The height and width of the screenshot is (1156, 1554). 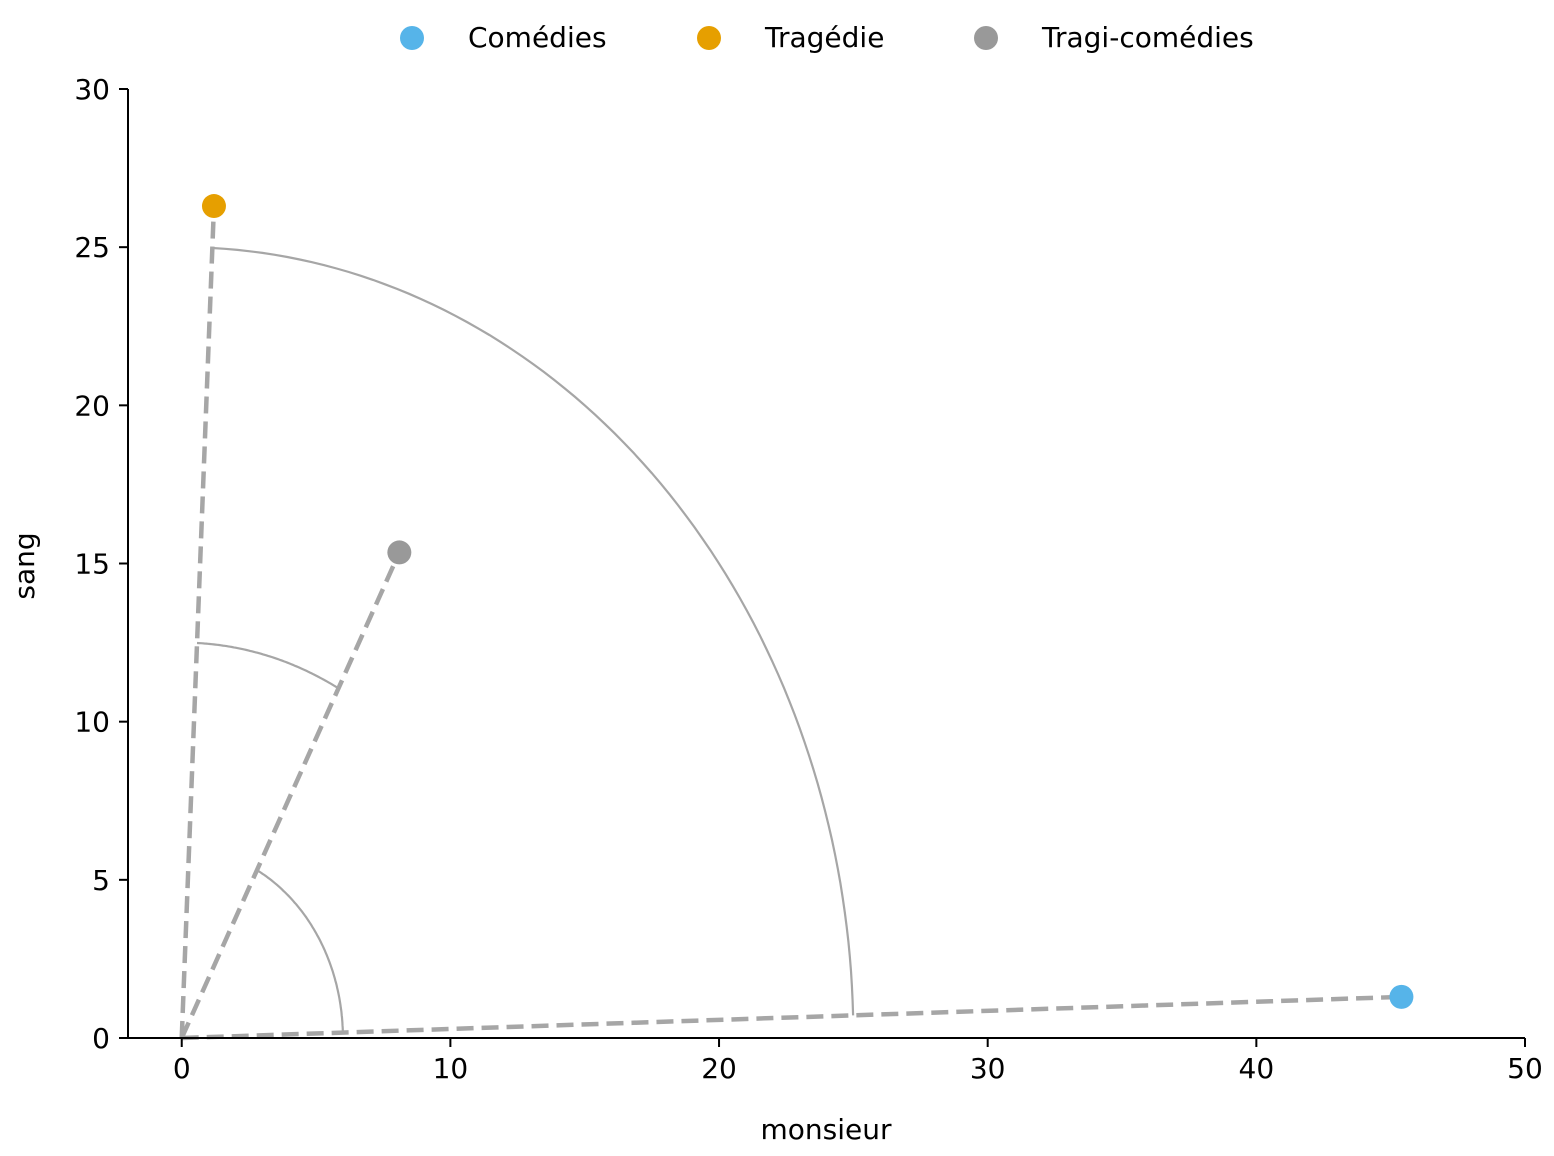 I want to click on x-tick-label: 10, so click(x=451, y=1068).